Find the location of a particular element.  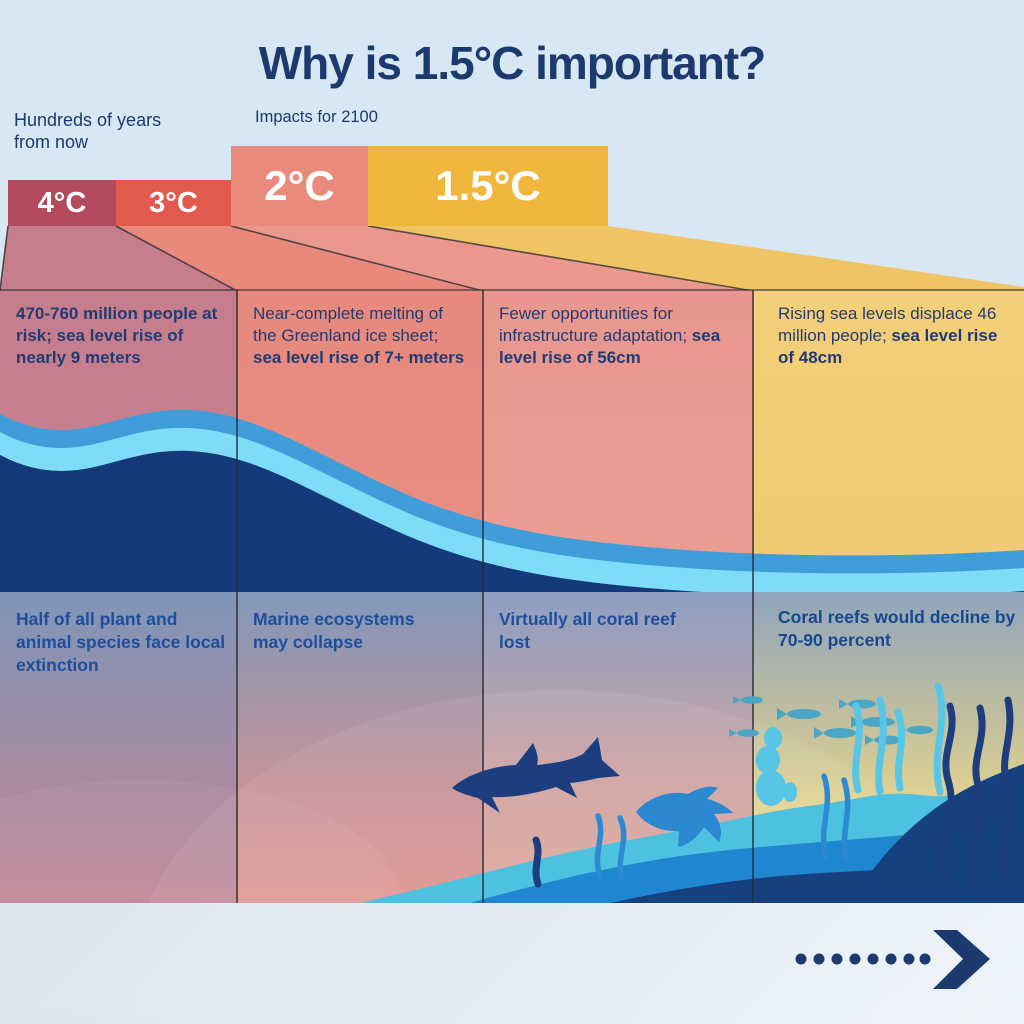

fish-icon is located at coordinates (684, 816).